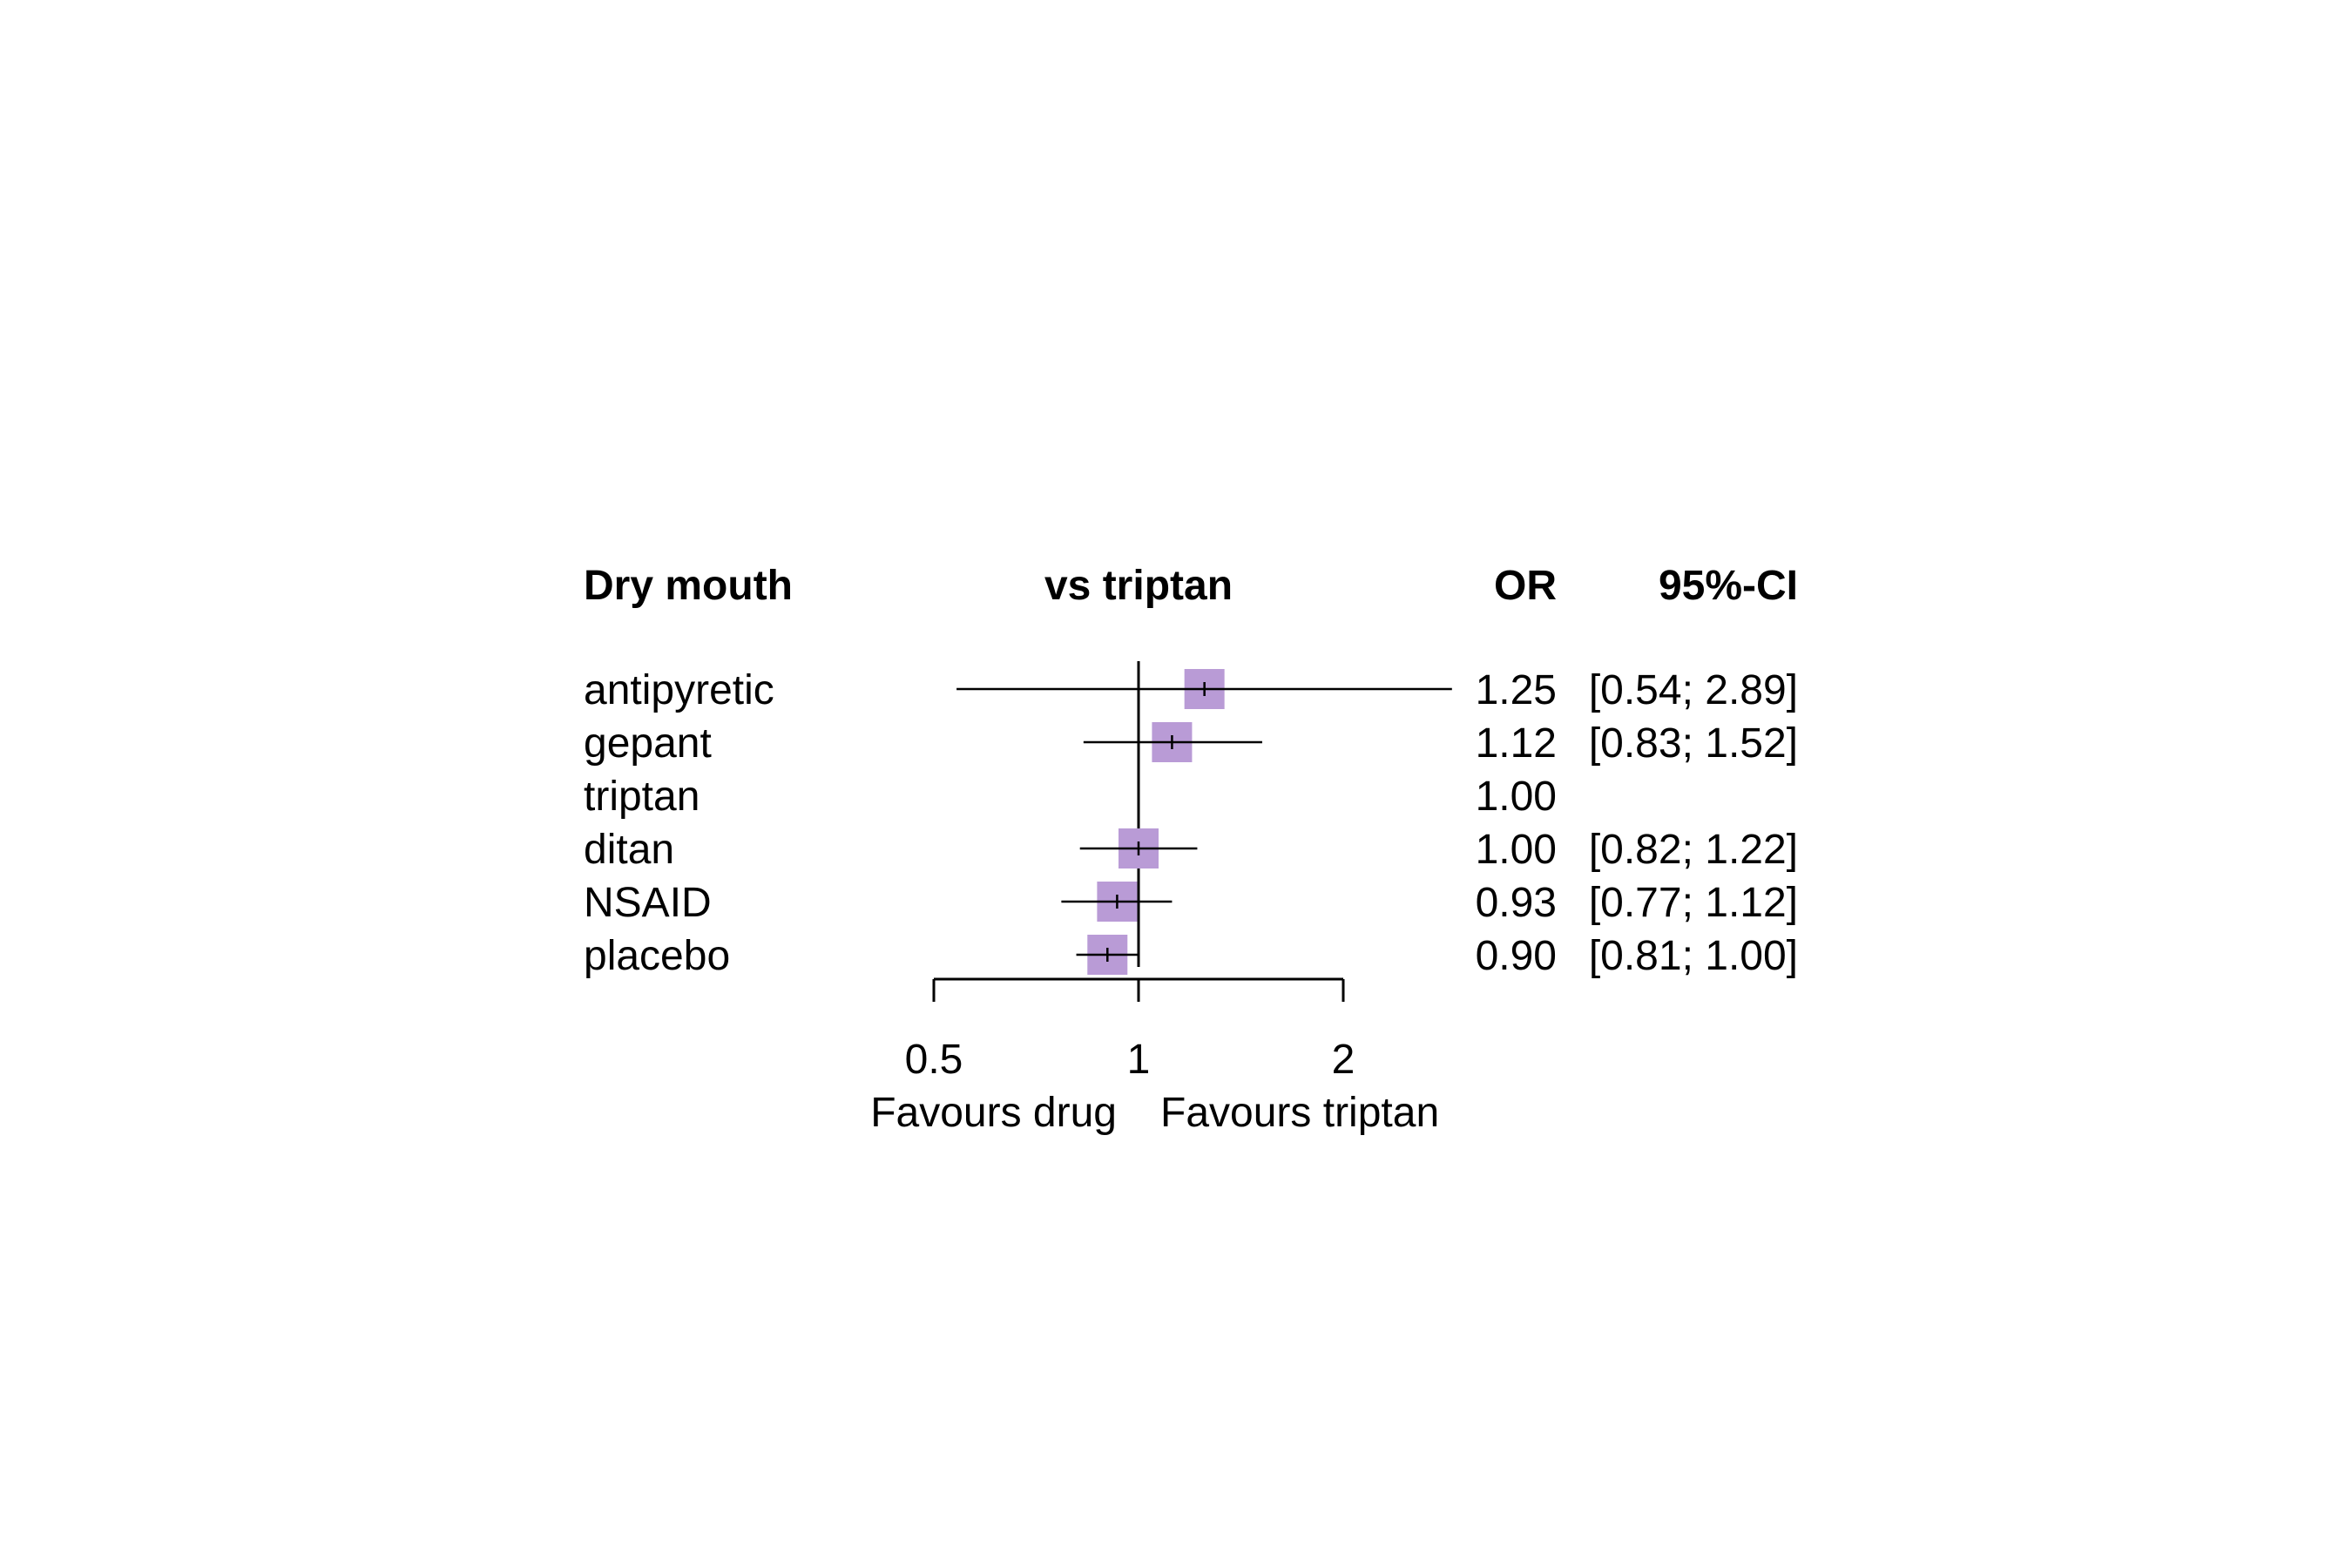  Describe the element at coordinates (642, 797) in the screenshot. I see `row-label: triptan` at that location.